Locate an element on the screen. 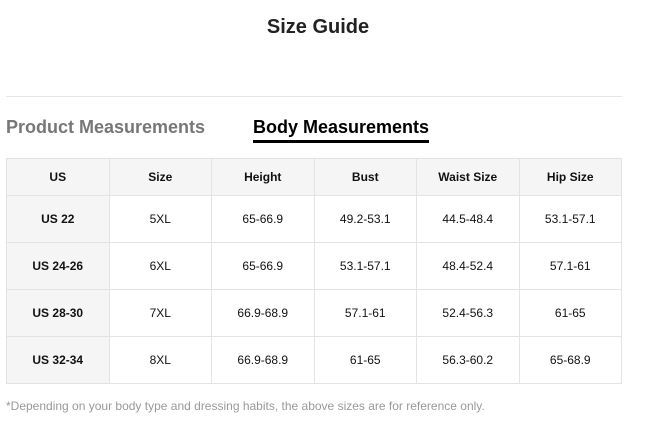  cell-hip: 61-65 is located at coordinates (570, 313).